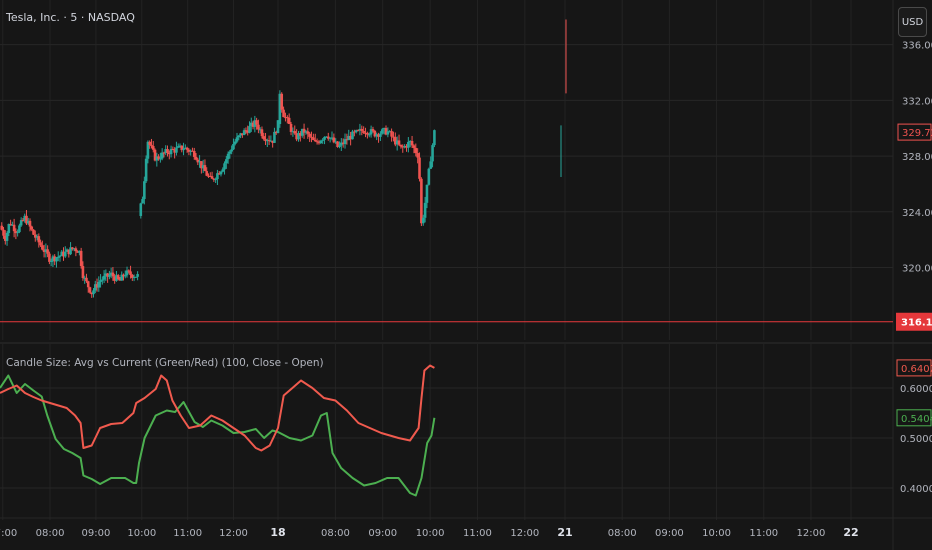  What do you see at coordinates (50, 533) in the screenshot?
I see `time-axis-label: 08:00` at bounding box center [50, 533].